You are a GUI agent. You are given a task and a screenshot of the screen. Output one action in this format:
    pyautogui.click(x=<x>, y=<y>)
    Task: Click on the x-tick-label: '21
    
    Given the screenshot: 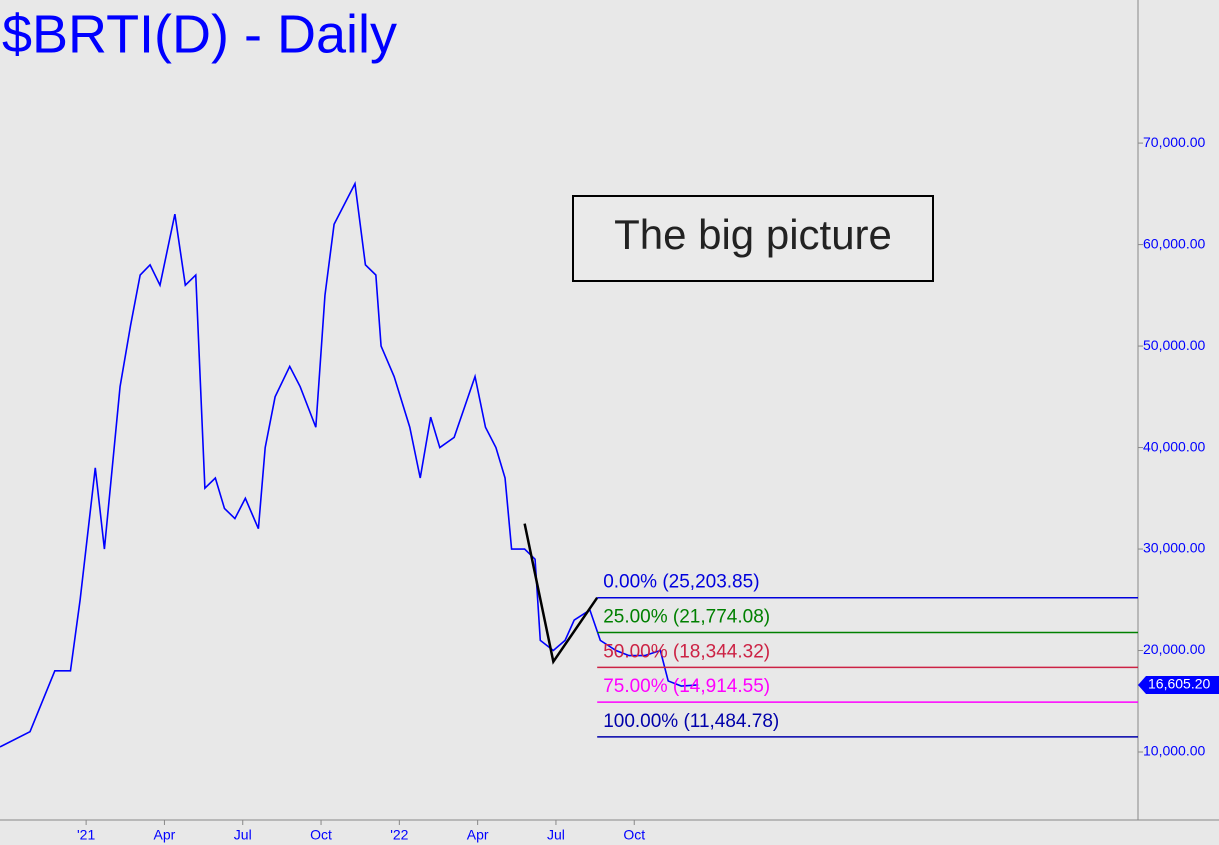 What is the action you would take?
    pyautogui.click(x=86, y=835)
    